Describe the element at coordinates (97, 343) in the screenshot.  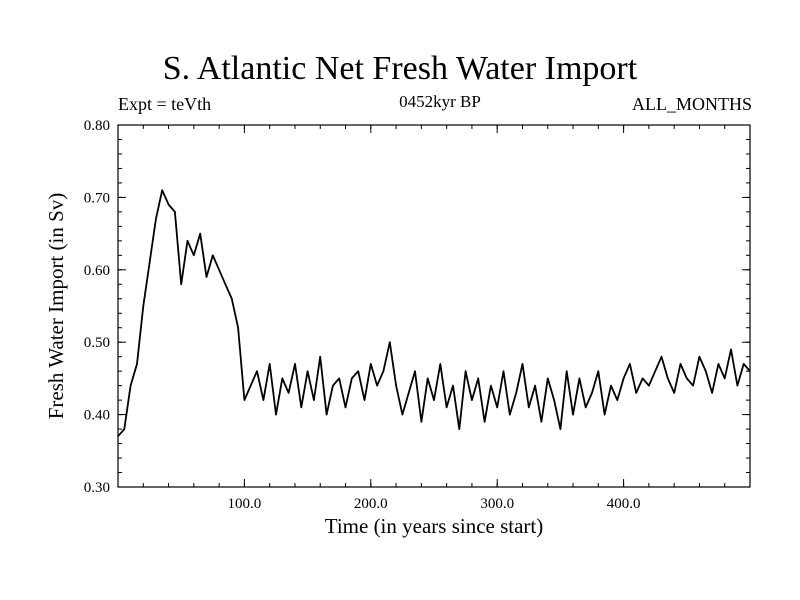
I see `y-tick-label: 0.50` at that location.